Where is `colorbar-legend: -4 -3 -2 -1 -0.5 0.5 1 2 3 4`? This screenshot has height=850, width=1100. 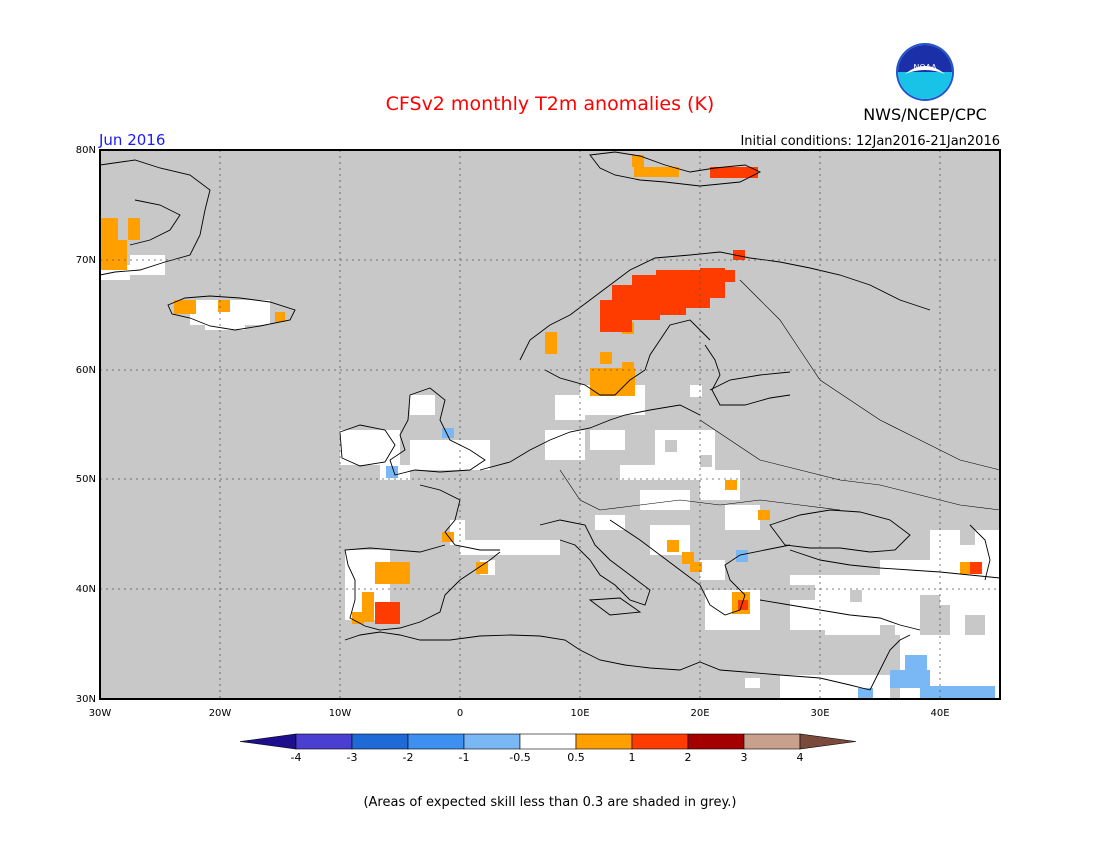 colorbar-legend: -4 -3 -2 -1 -0.5 0.5 1 2 3 4 is located at coordinates (548, 748).